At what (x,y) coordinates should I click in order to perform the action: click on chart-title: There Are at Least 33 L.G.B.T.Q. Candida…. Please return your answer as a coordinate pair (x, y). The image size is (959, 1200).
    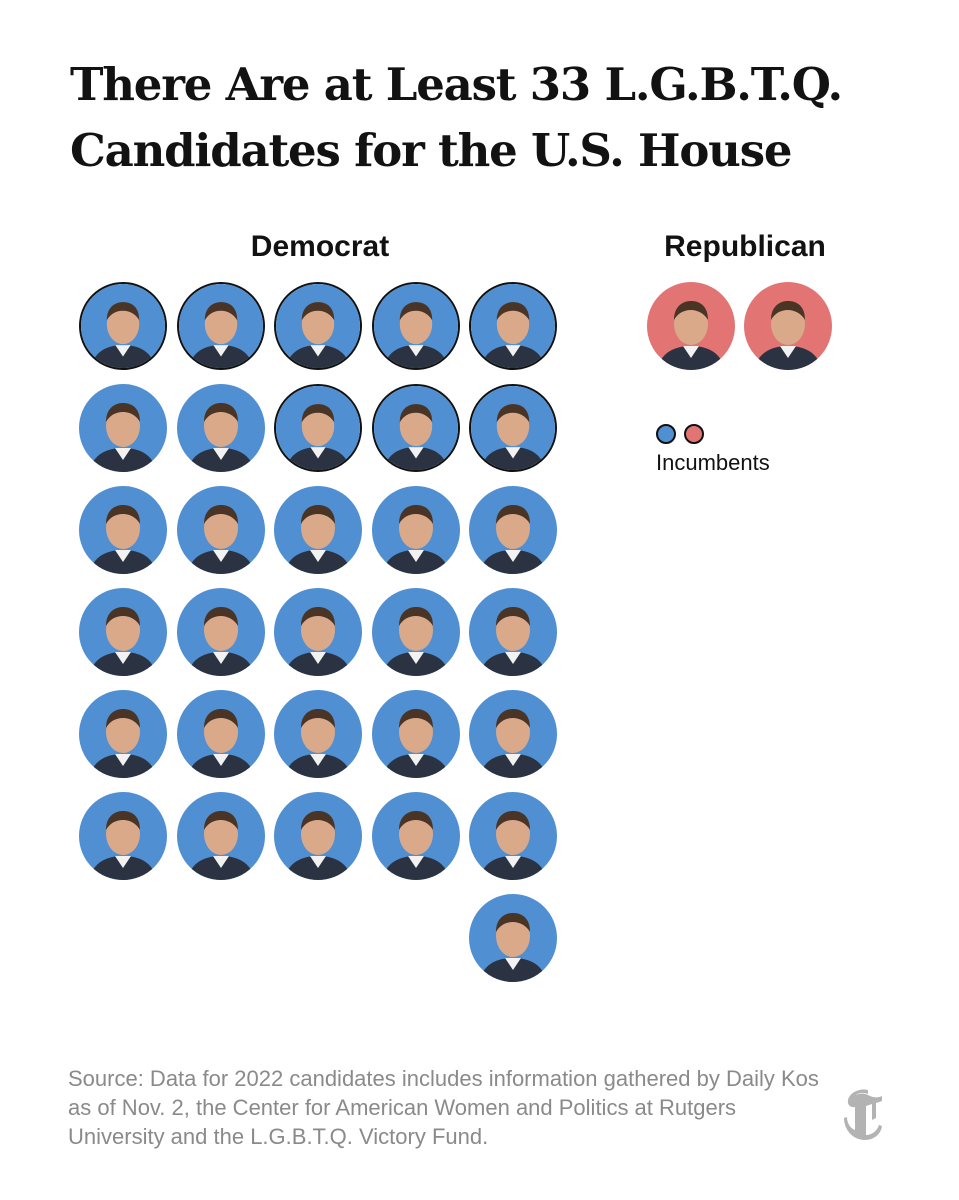
    Looking at the image, I should click on (456, 117).